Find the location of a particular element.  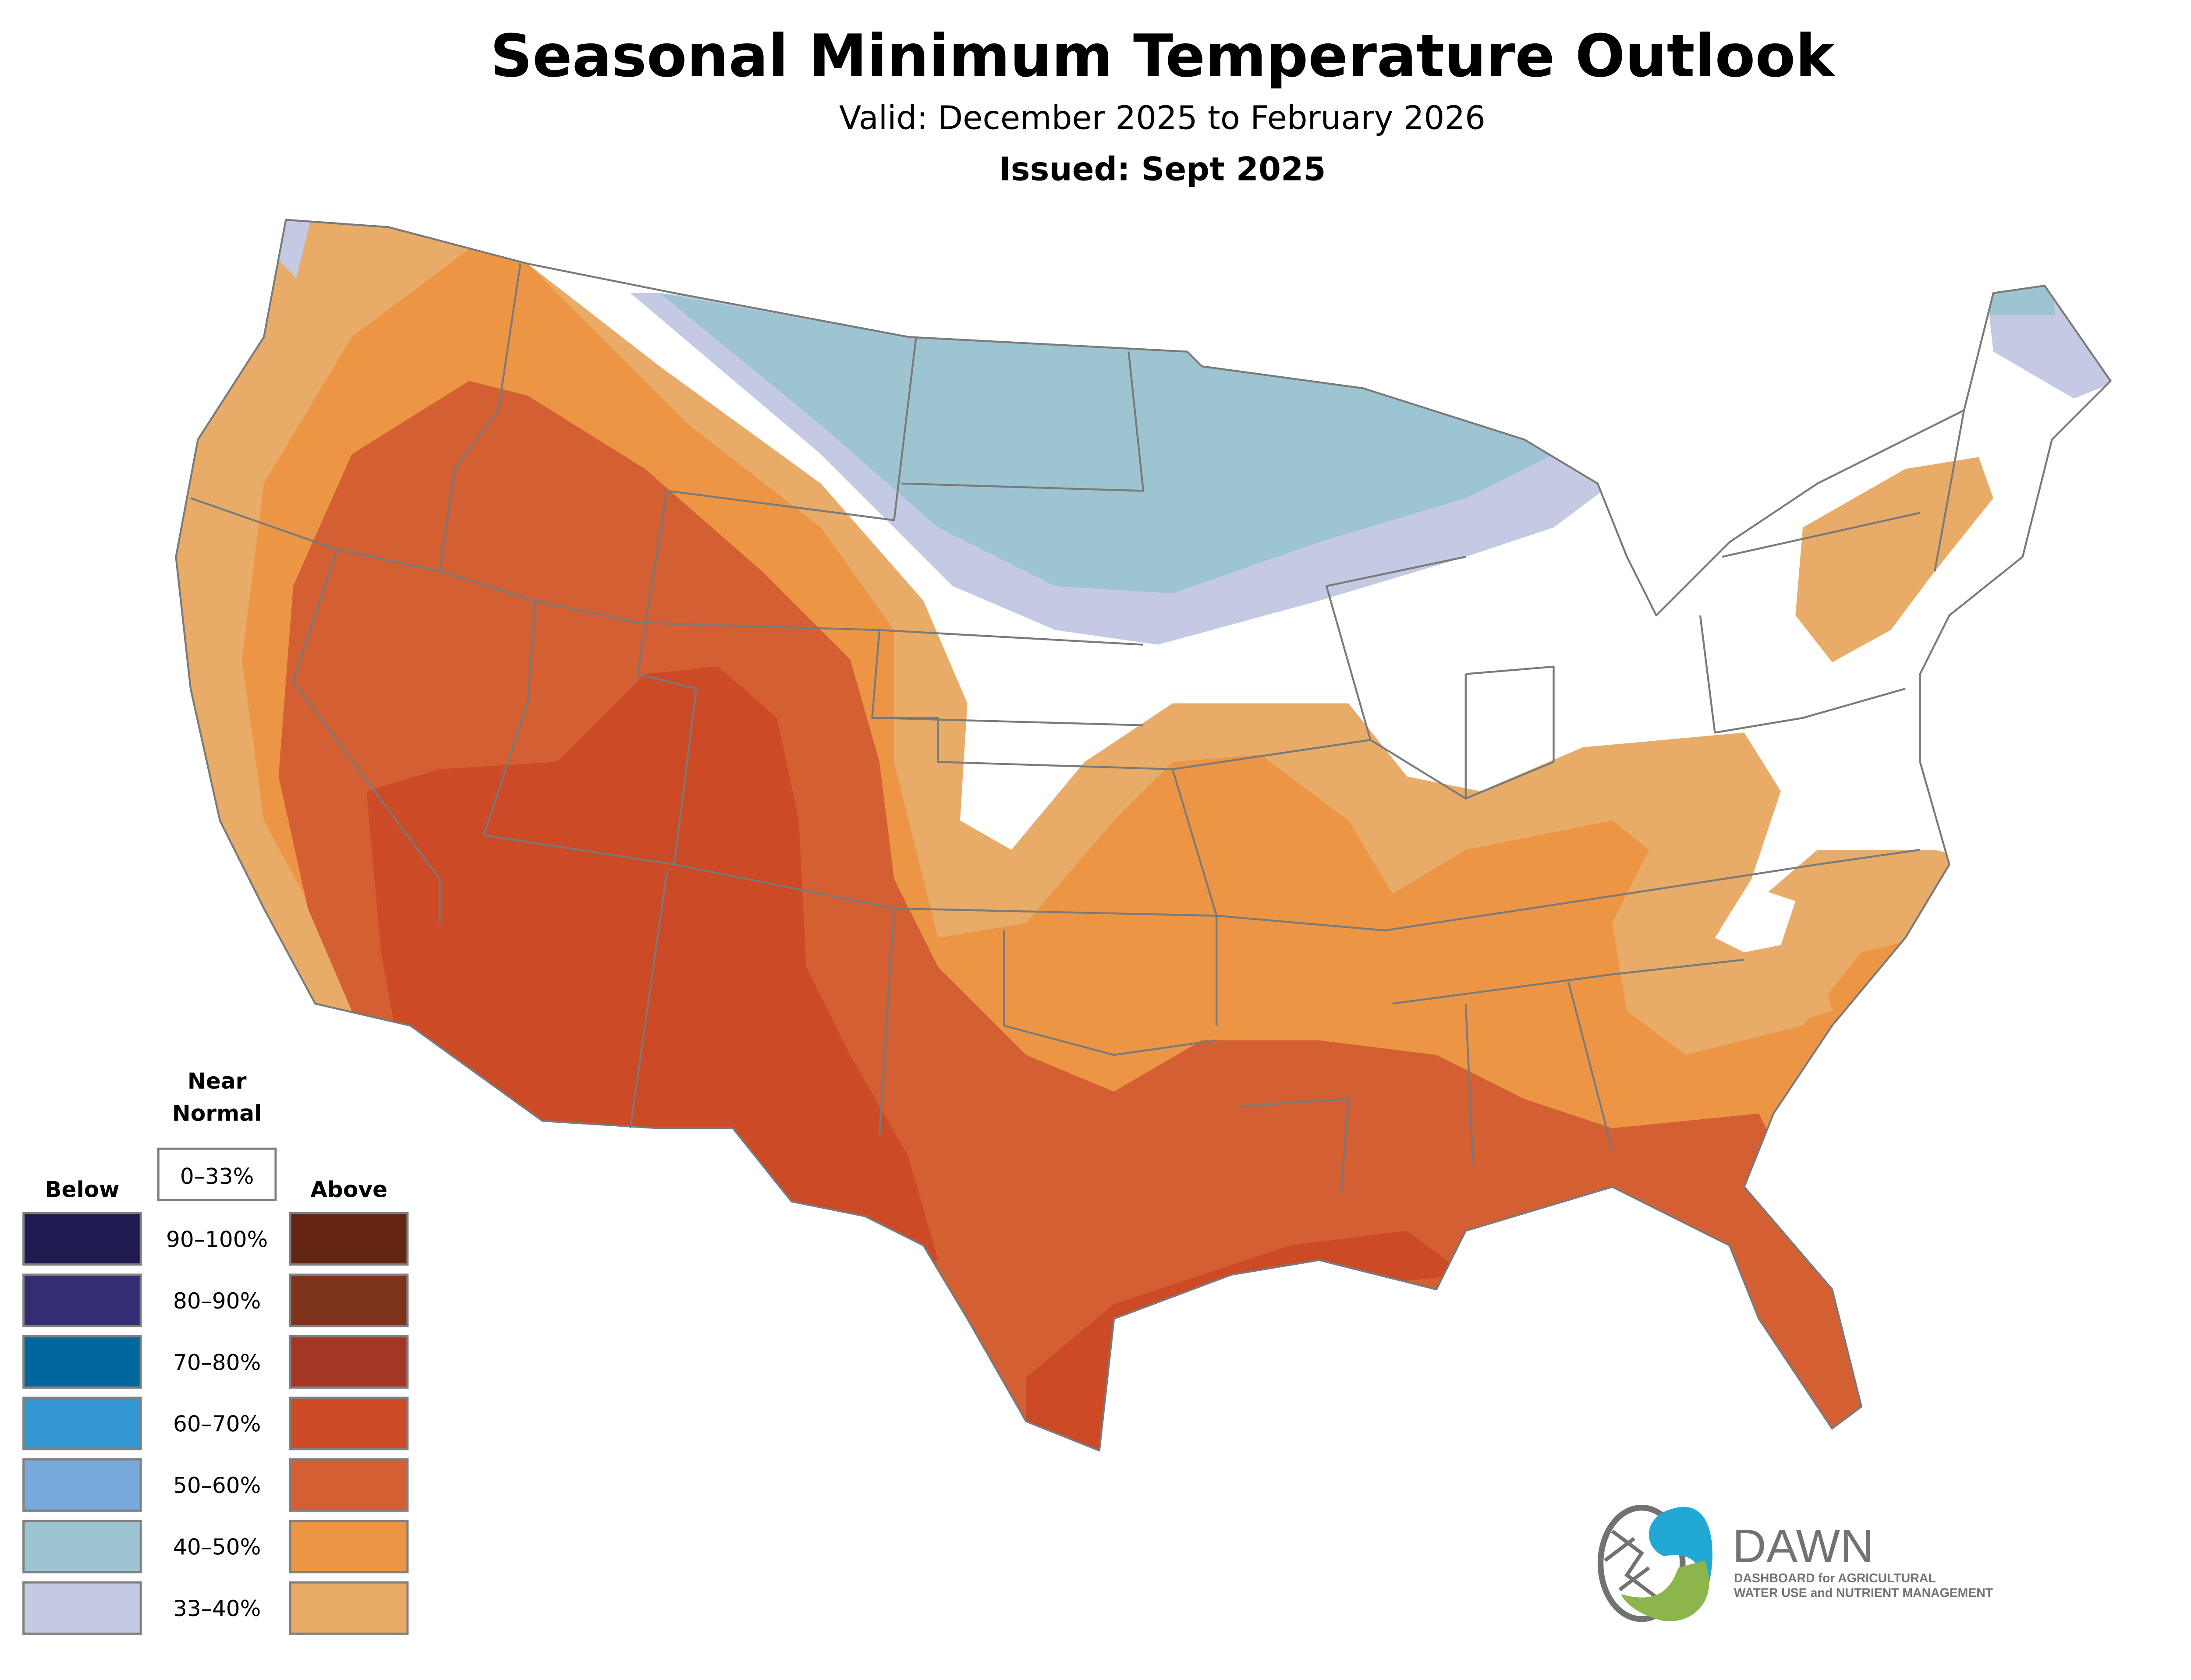

logo-name: DAWN is located at coordinates (1803, 1545).